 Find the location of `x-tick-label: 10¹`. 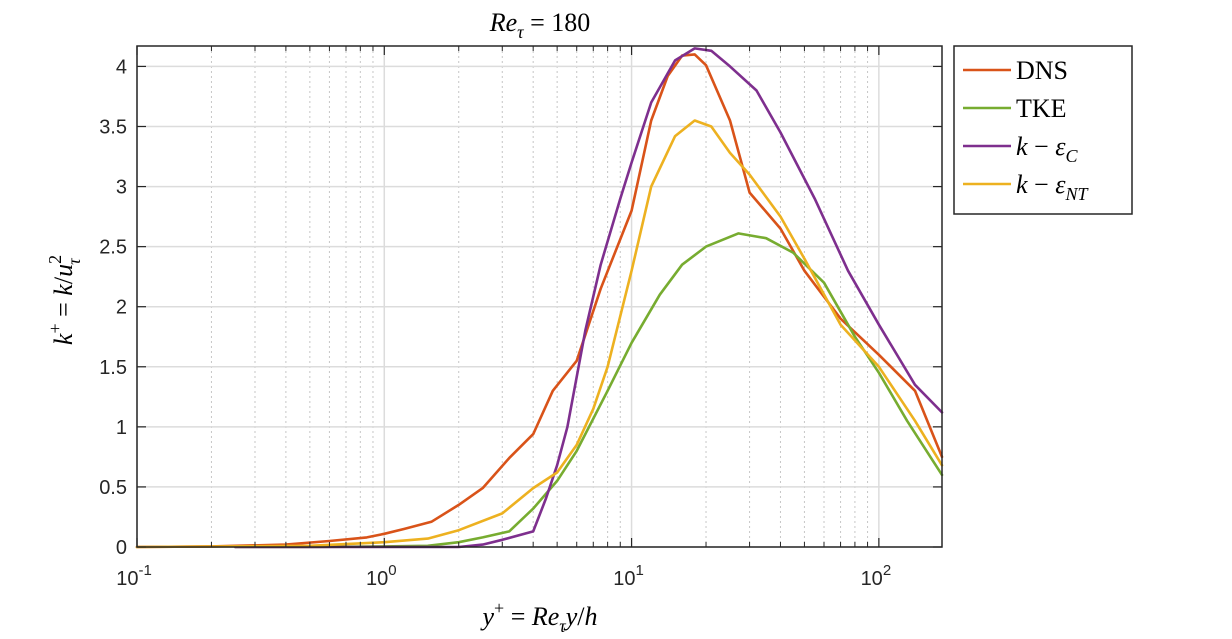

x-tick-label: 10¹ is located at coordinates (628, 576).